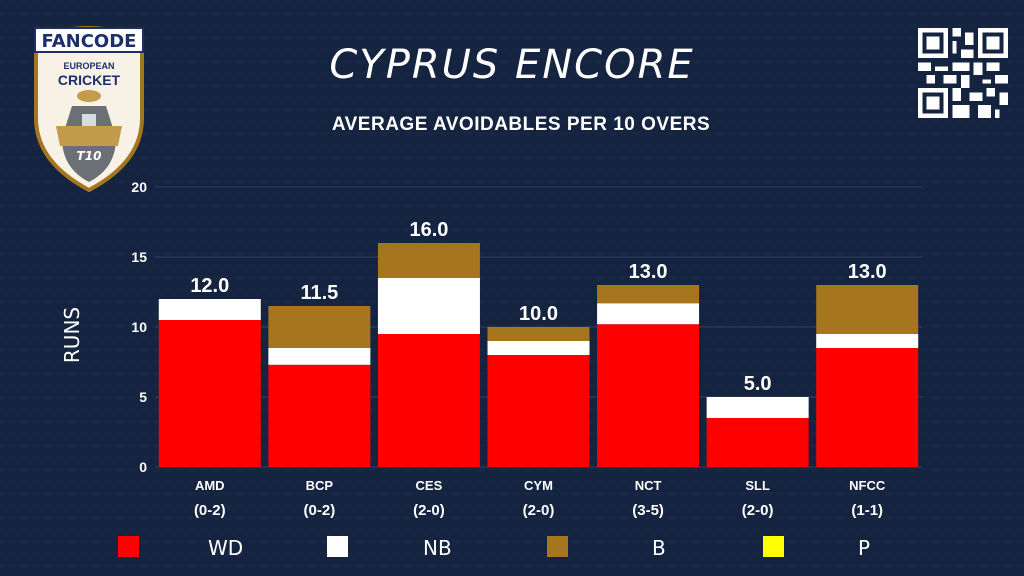  I want to click on y-tick-label: 10, so click(139, 327).